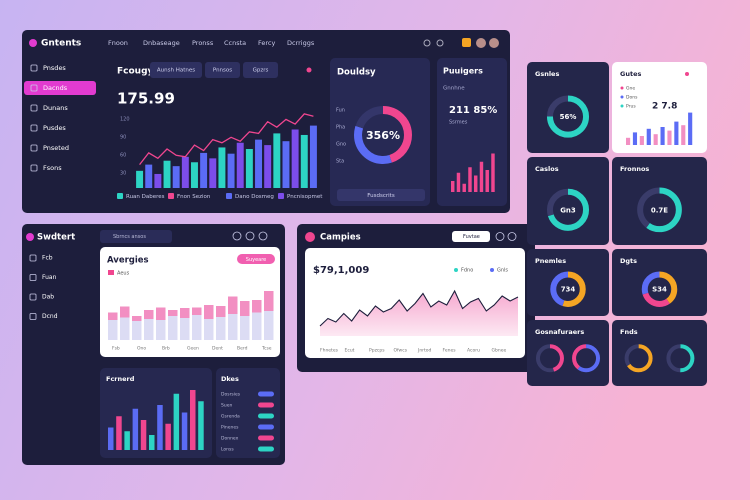  Describe the element at coordinates (456, 270) in the screenshot. I see `legend-dot` at that location.